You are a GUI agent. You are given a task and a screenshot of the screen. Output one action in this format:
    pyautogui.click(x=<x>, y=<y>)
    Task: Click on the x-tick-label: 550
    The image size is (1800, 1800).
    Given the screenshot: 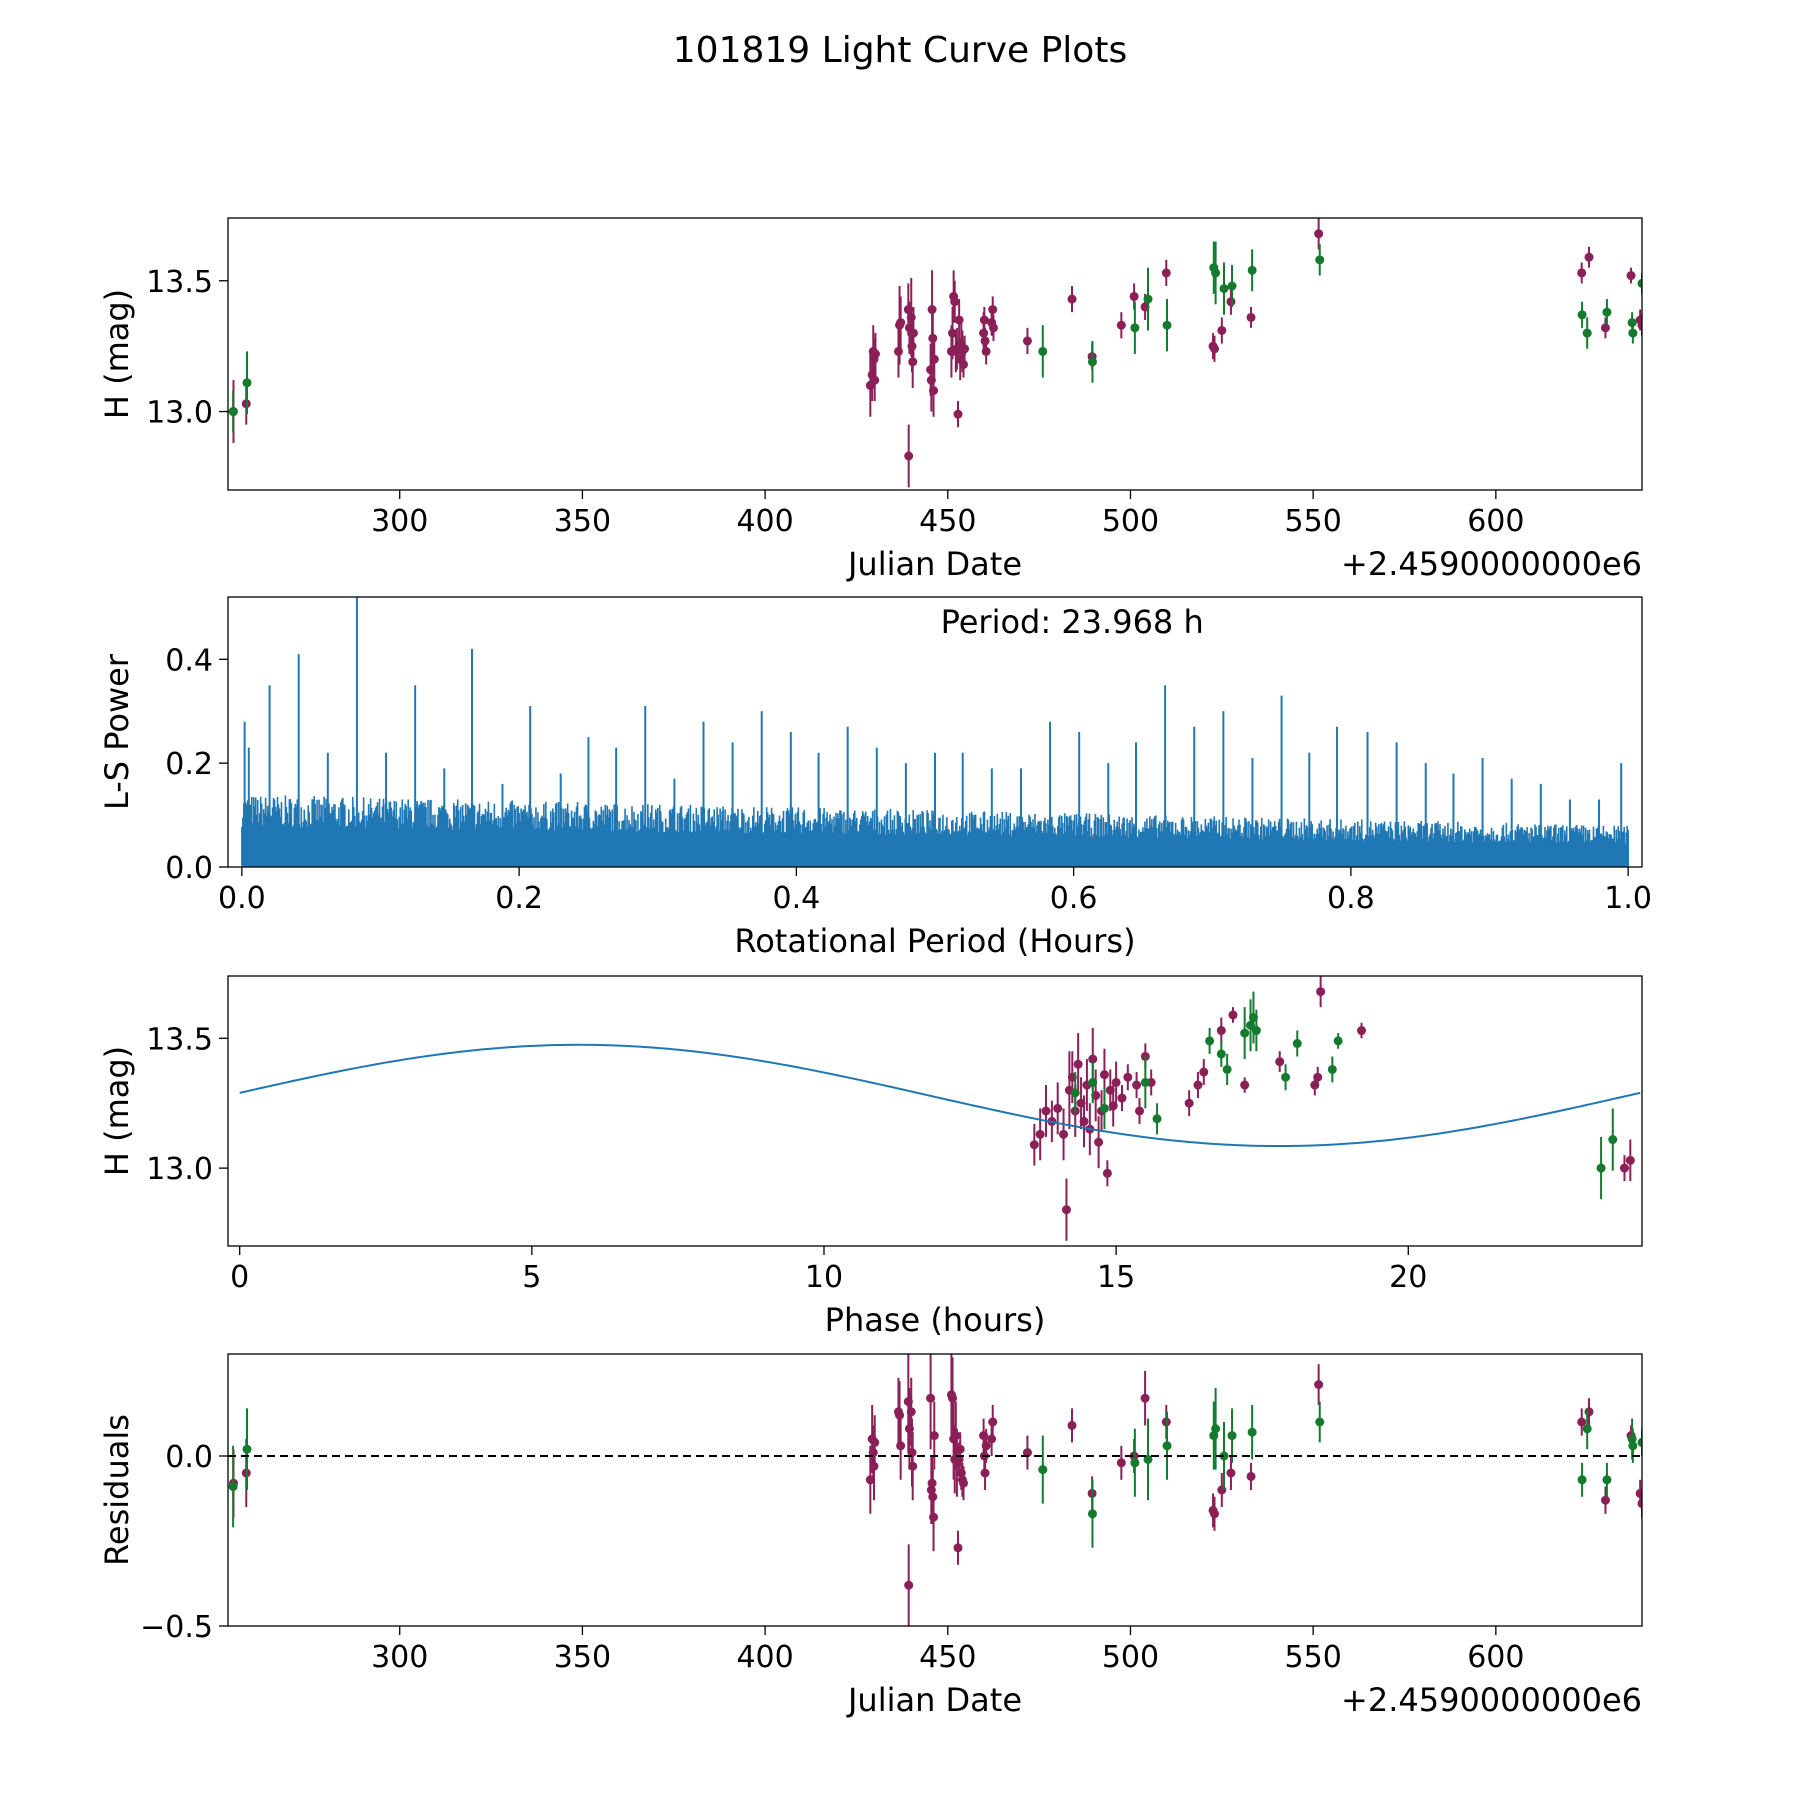 What is the action you would take?
    pyautogui.click(x=1313, y=1657)
    